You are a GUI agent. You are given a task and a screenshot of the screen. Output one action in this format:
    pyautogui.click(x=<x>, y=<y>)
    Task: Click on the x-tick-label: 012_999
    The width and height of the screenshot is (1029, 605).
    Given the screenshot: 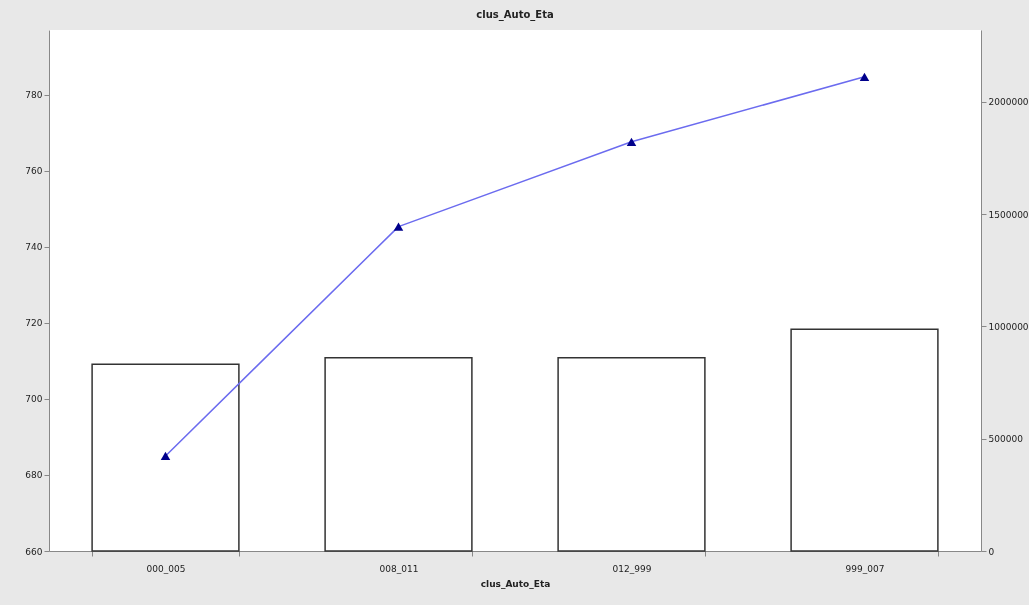 What is the action you would take?
    pyautogui.click(x=632, y=568)
    